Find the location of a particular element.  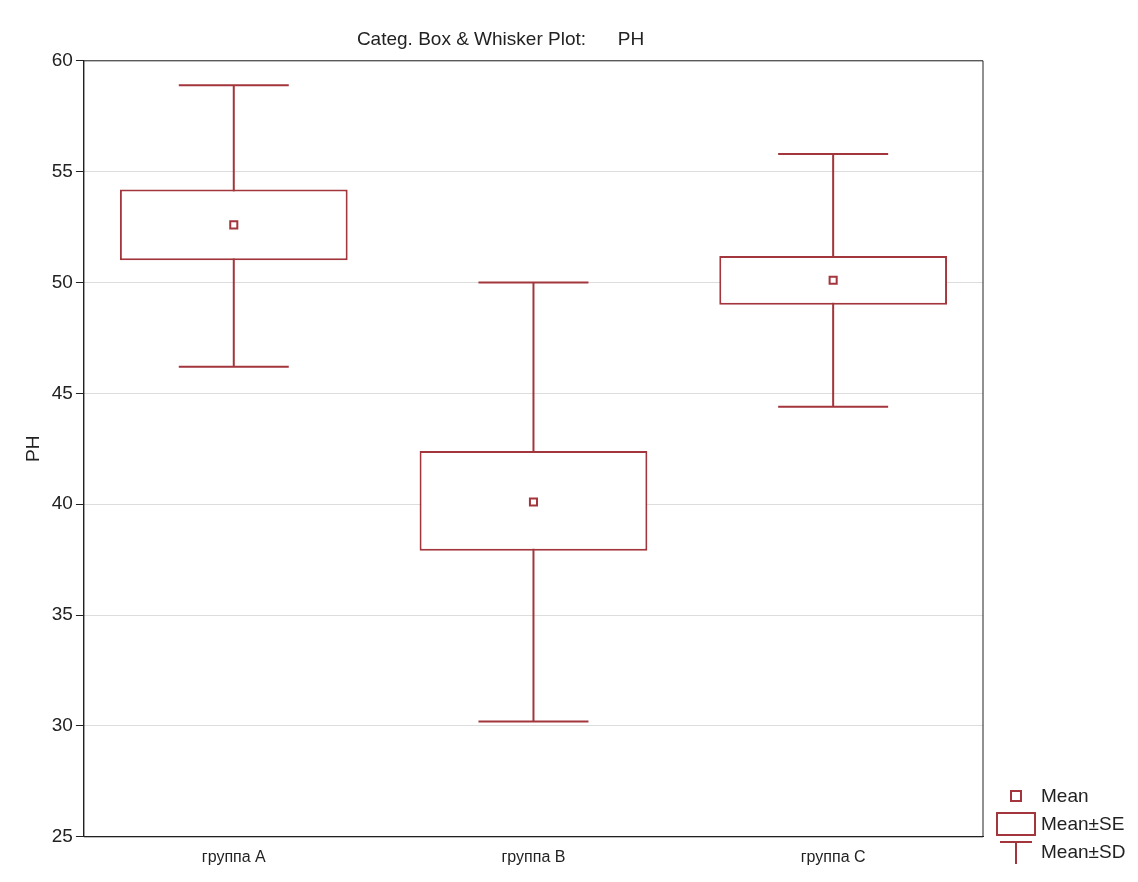

text: Mean is located at coordinates (1065, 796).